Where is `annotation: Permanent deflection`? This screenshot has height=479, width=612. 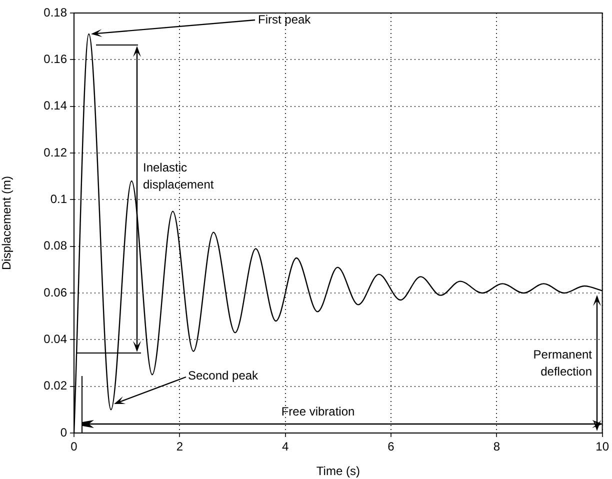 annotation: Permanent deflection is located at coordinates (563, 362).